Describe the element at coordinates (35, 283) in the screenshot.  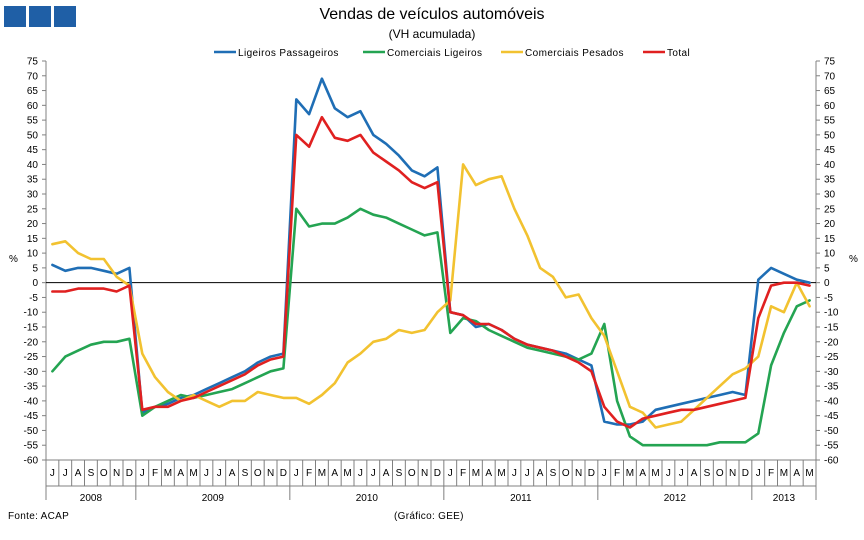
I see `y-tick-label: 0` at that location.